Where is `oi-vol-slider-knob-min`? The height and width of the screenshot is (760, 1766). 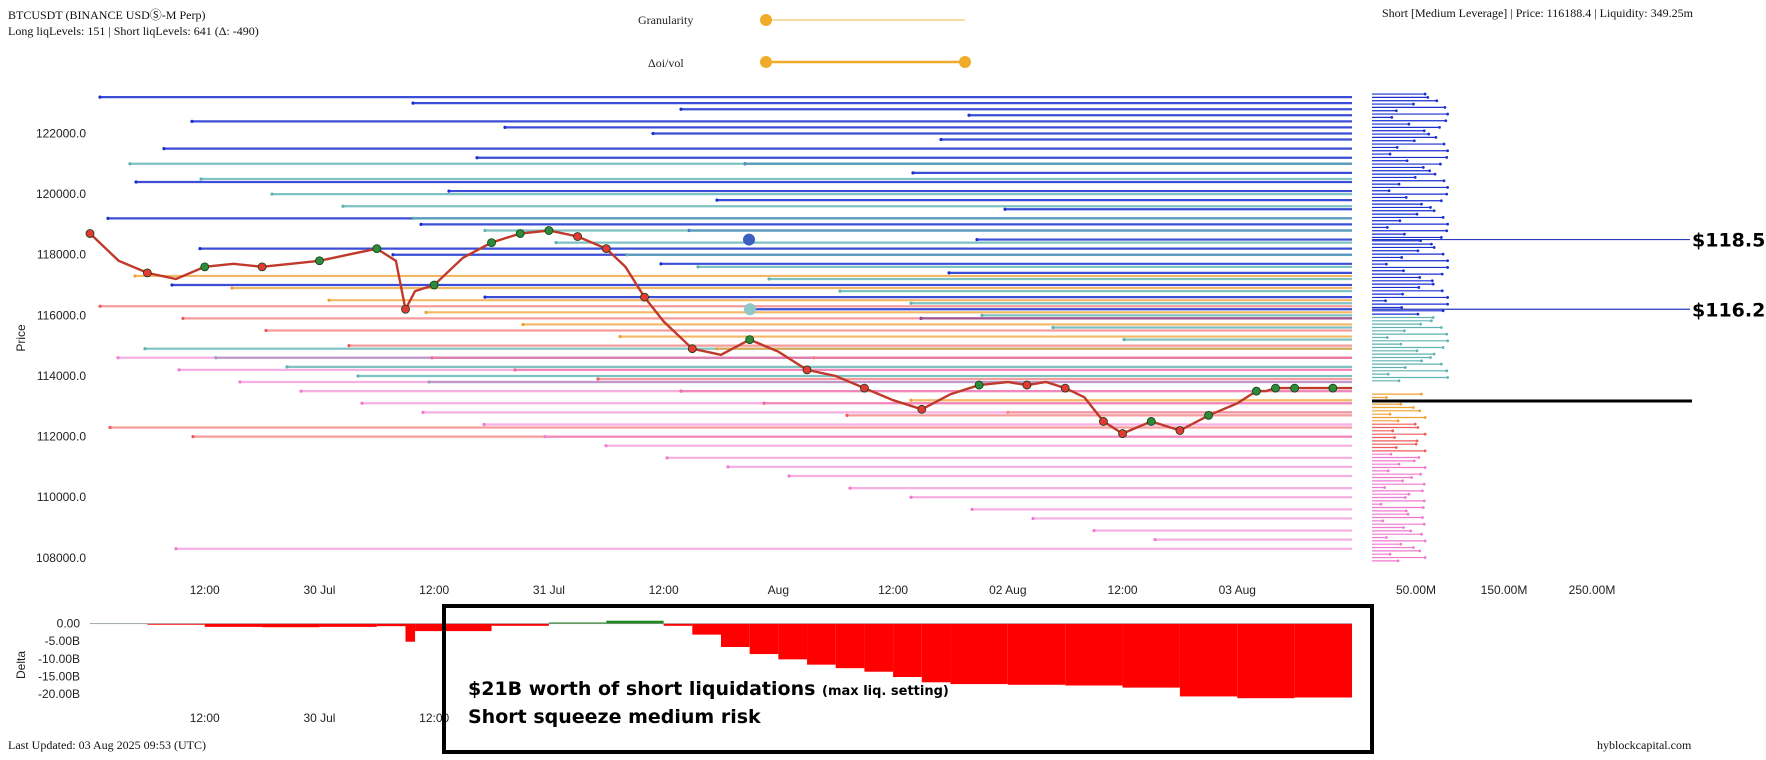 oi-vol-slider-knob-min is located at coordinates (766, 62).